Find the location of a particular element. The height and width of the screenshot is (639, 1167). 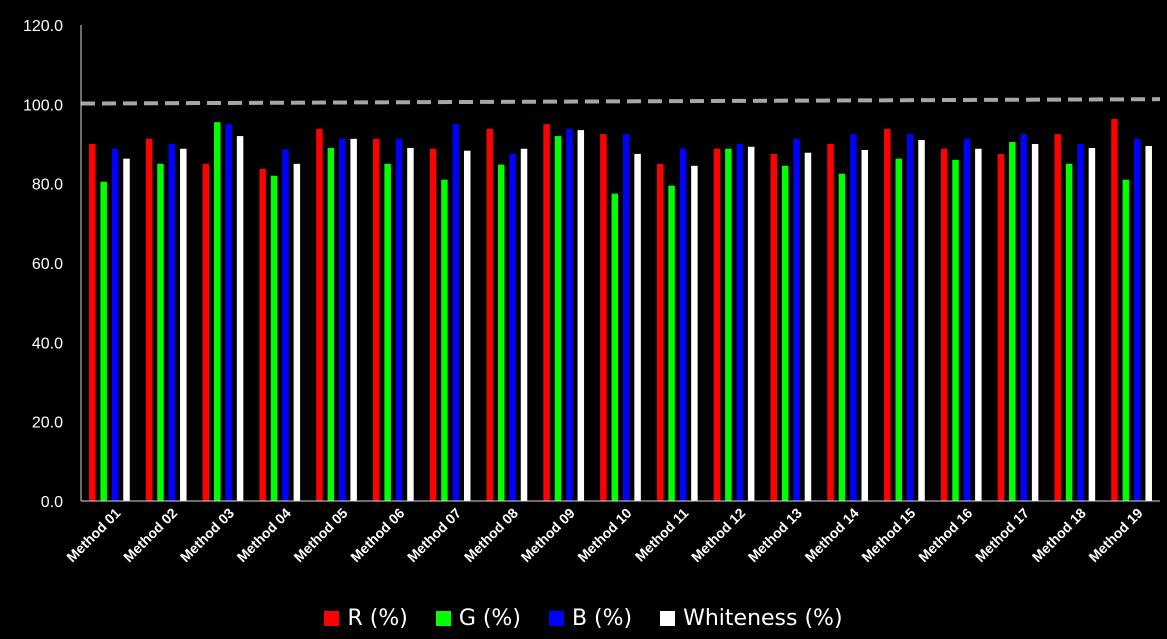

x-tick-label: Method 07 is located at coordinates (434, 535).